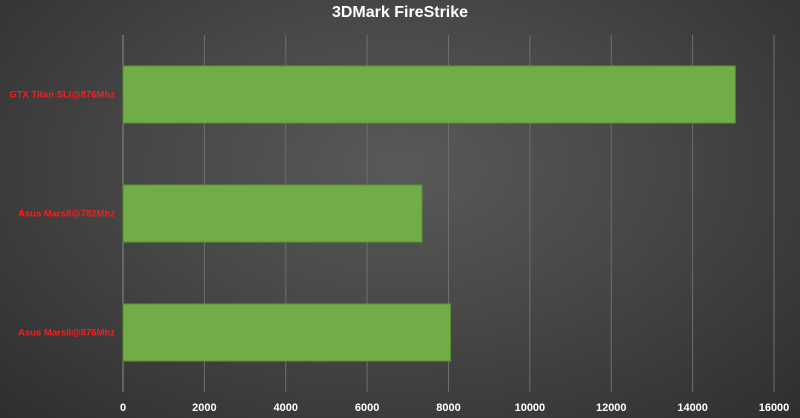 The width and height of the screenshot is (800, 418). Describe the element at coordinates (530, 408) in the screenshot. I see `x-tick-label: 10000` at that location.